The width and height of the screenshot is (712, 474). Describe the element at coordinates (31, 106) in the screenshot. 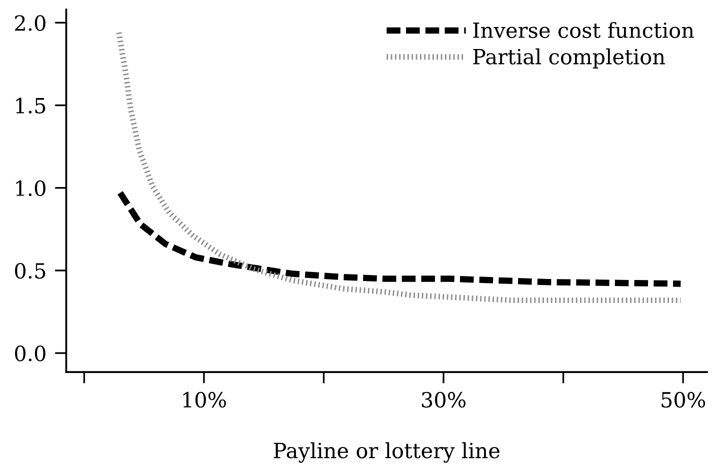

I see `y-tick-label: 1.5` at that location.